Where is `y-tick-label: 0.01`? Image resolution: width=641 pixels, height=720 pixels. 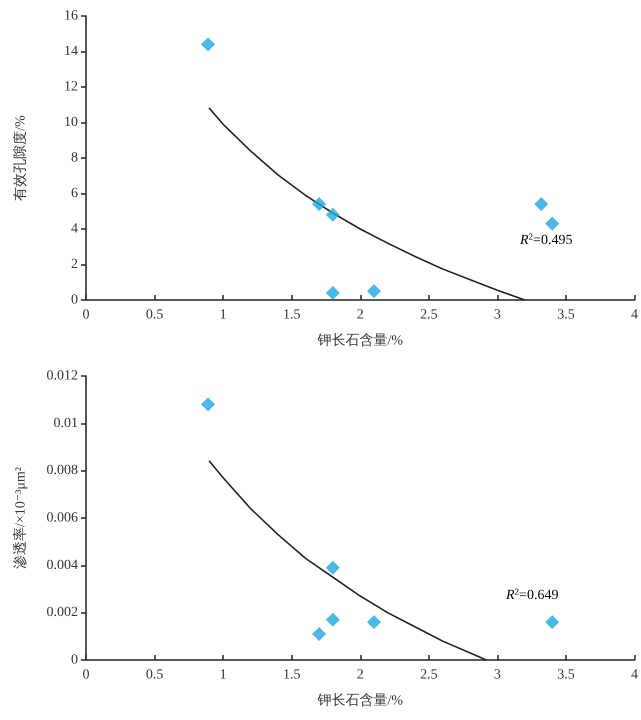 y-tick-label: 0.01 is located at coordinates (66, 423).